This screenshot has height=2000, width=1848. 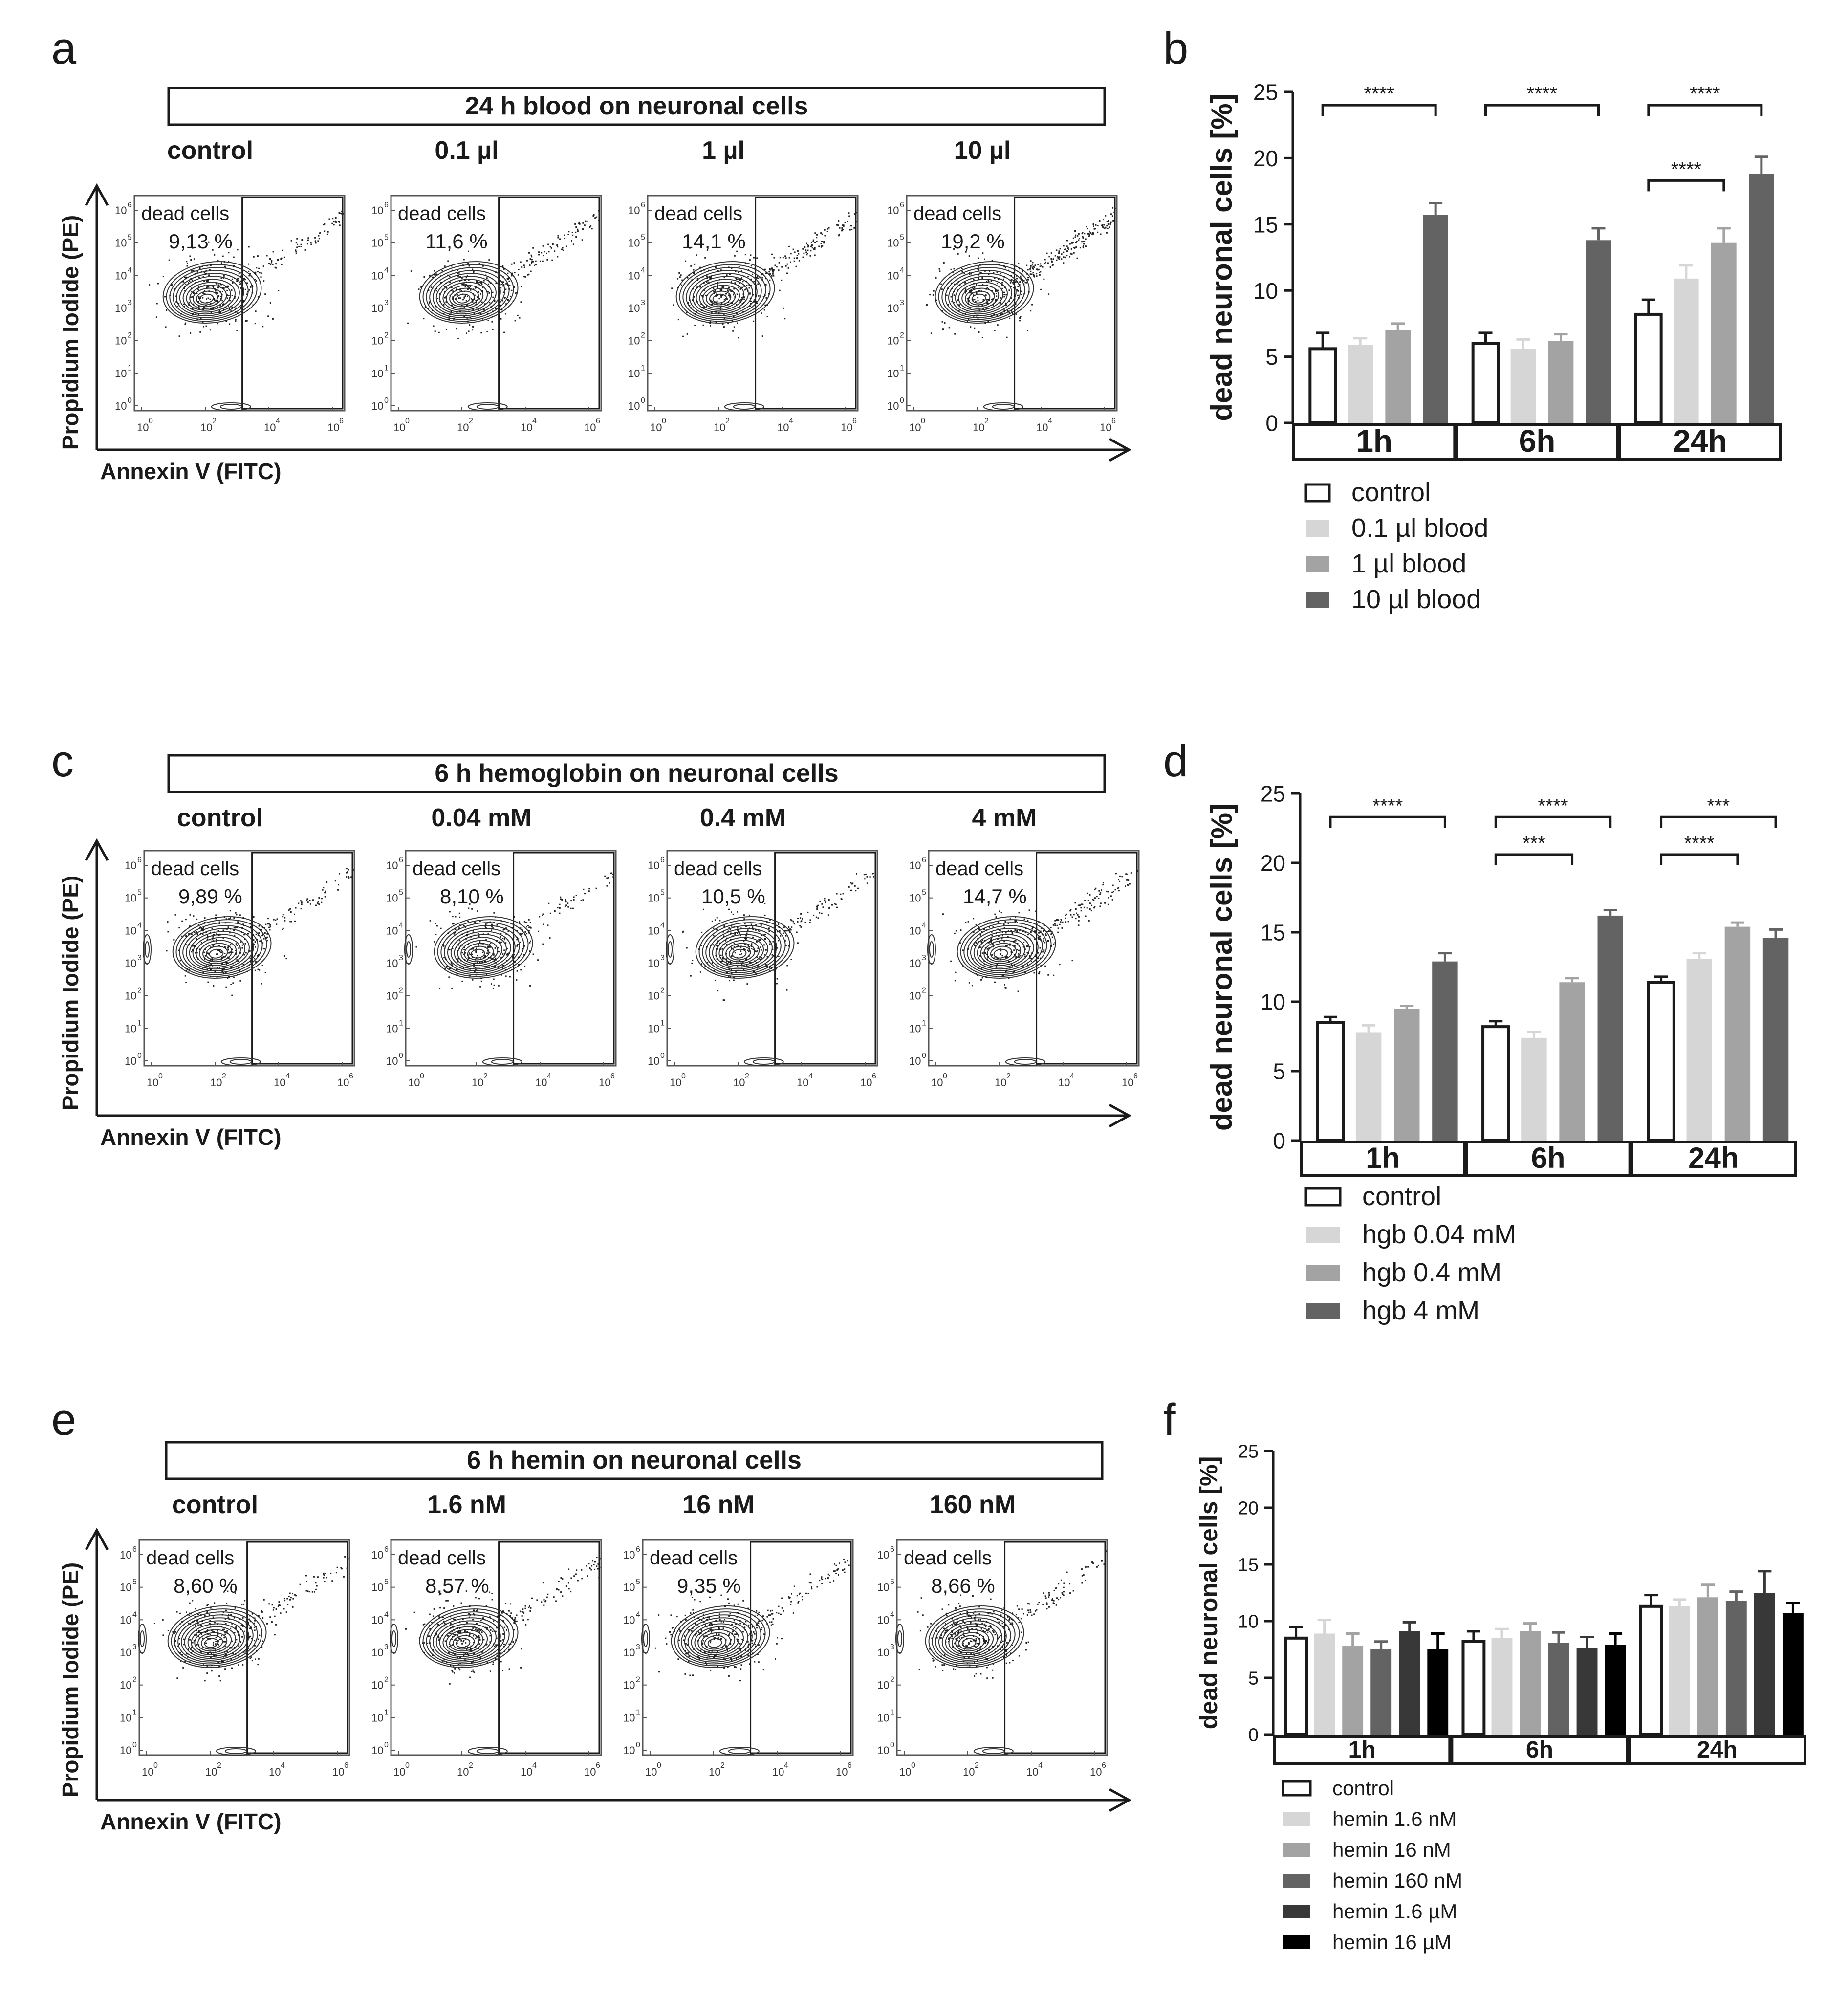 I want to click on dead-cell-percent: 8,66 %, so click(x=963, y=1586).